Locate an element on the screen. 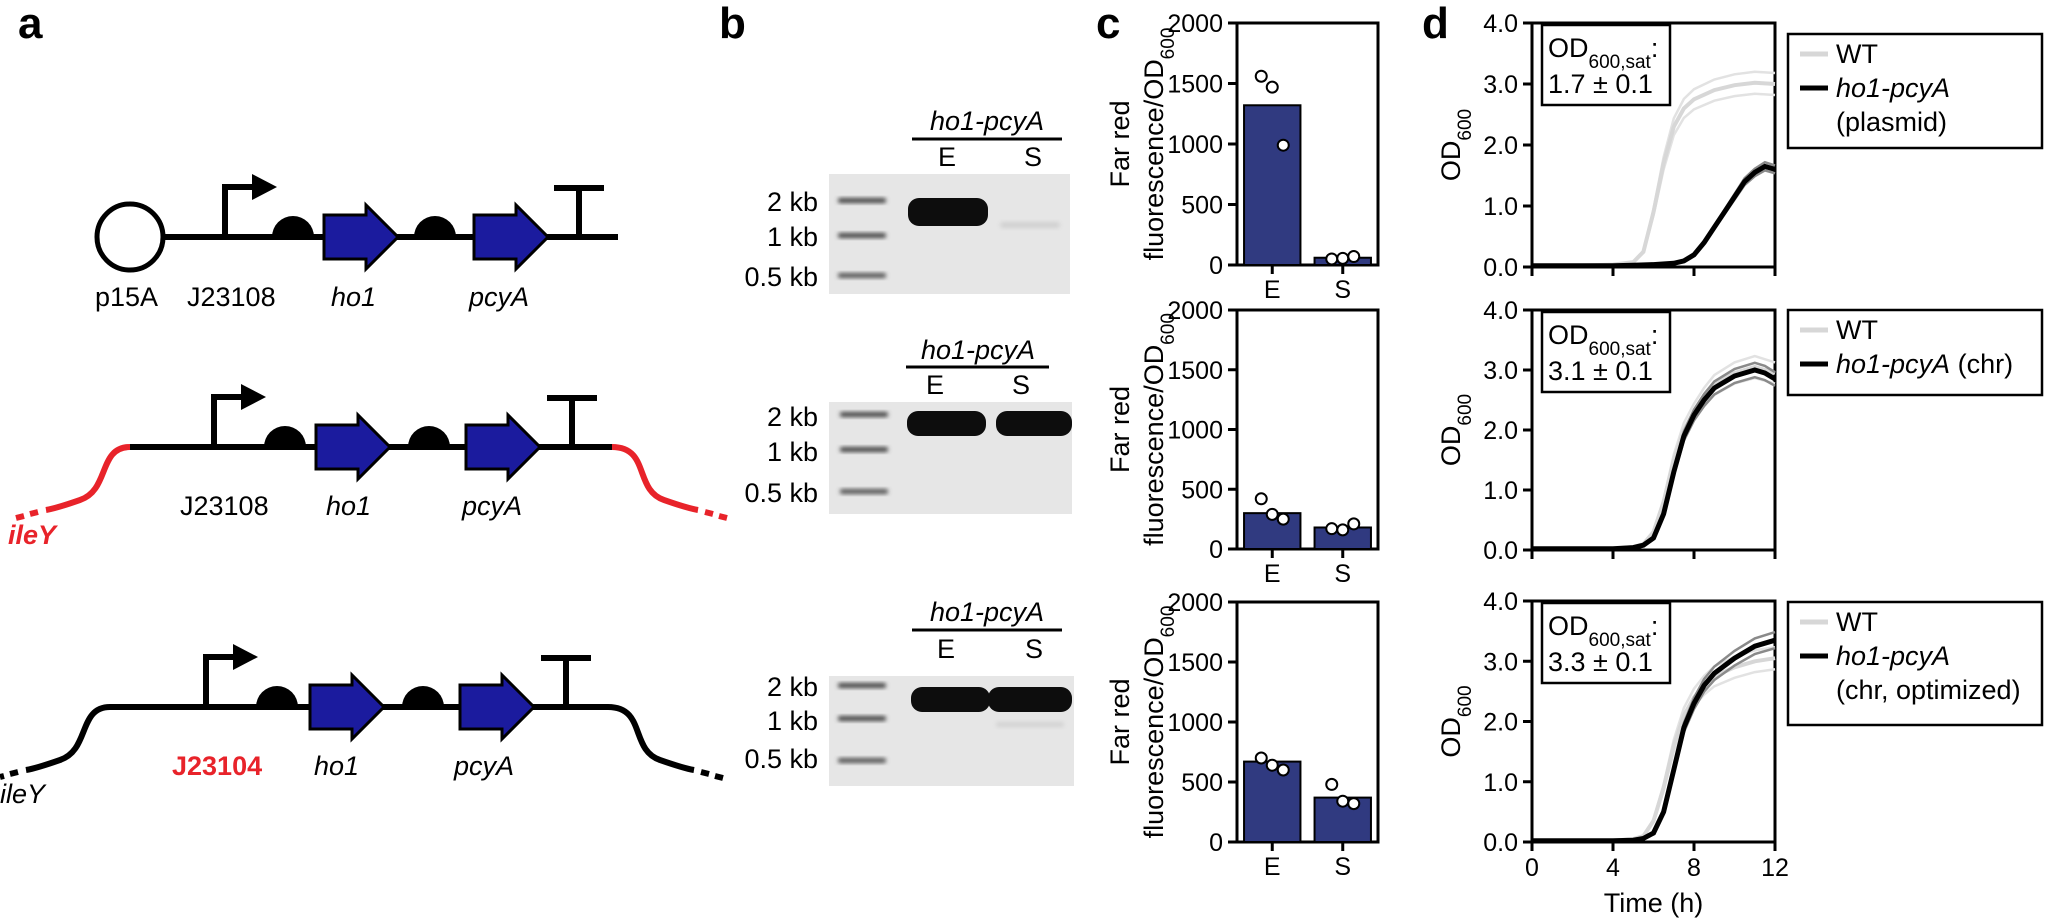 This screenshot has height=920, width=2051. y-tick-label: 0 is located at coordinates (1216, 550).